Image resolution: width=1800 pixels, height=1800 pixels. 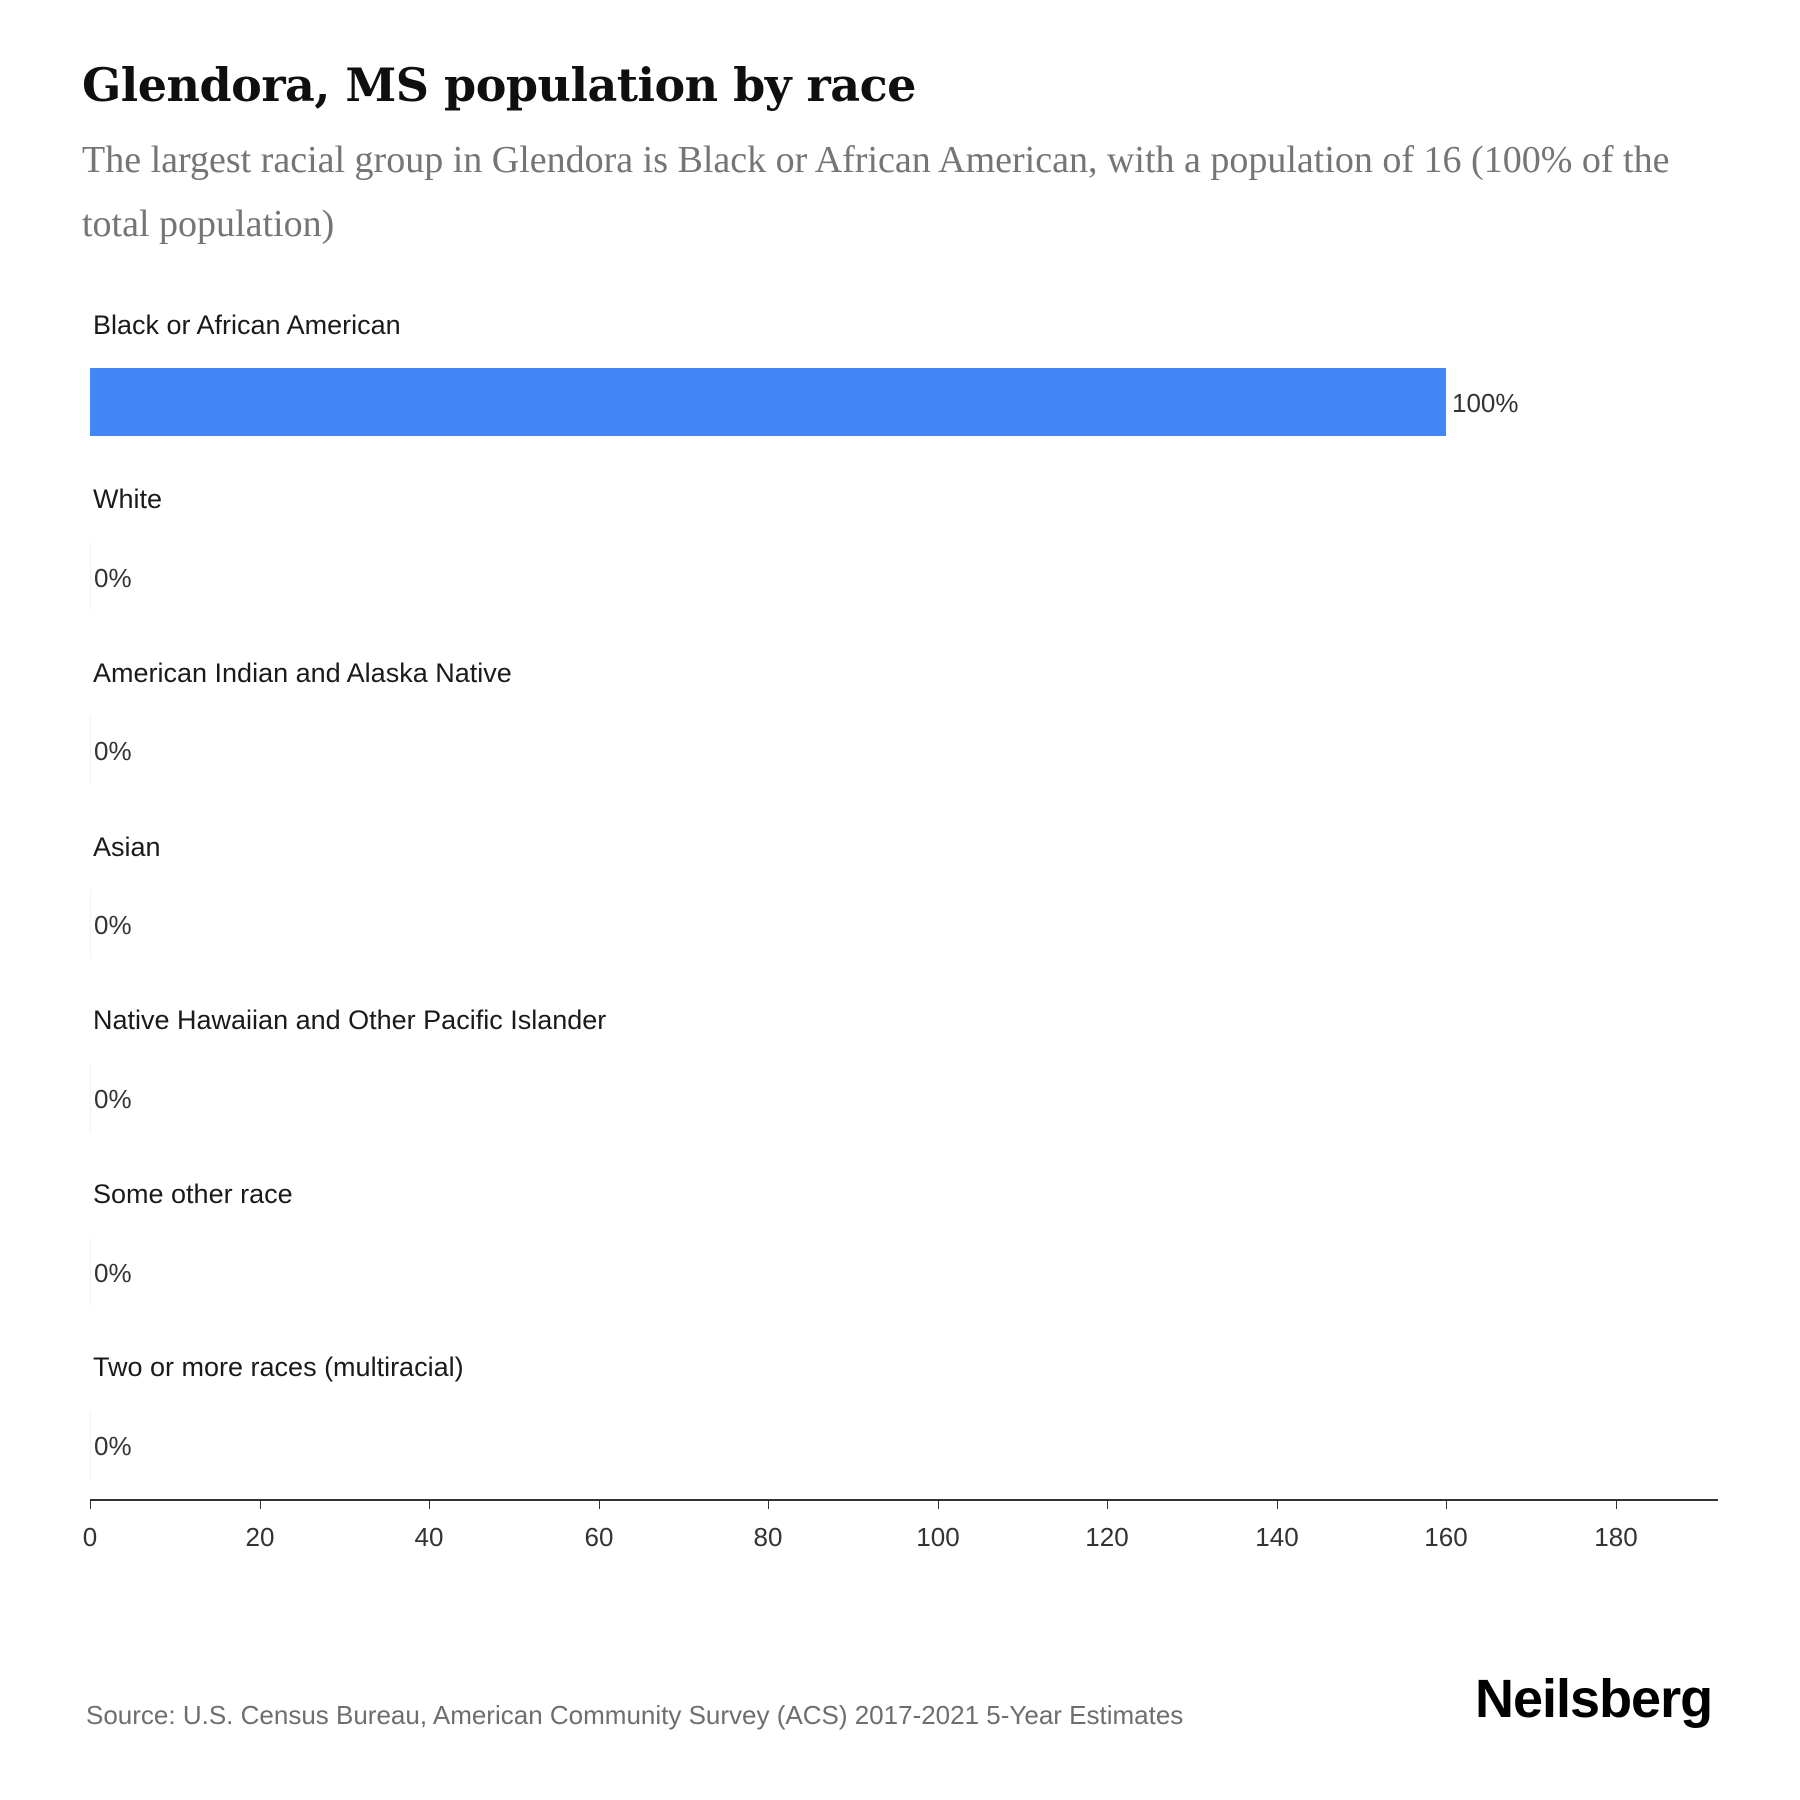 What do you see at coordinates (127, 847) in the screenshot?
I see `category-label: Asian` at bounding box center [127, 847].